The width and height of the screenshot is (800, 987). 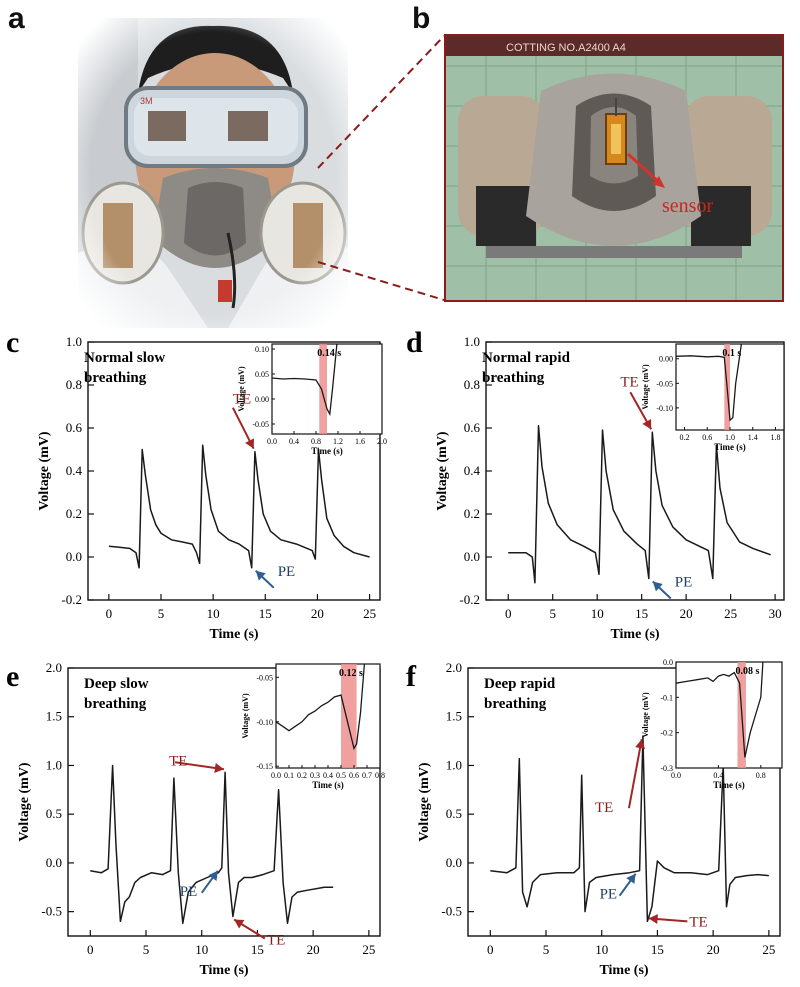 I want to click on y-axis-label: Voltage (mV), so click(x=424, y=802).